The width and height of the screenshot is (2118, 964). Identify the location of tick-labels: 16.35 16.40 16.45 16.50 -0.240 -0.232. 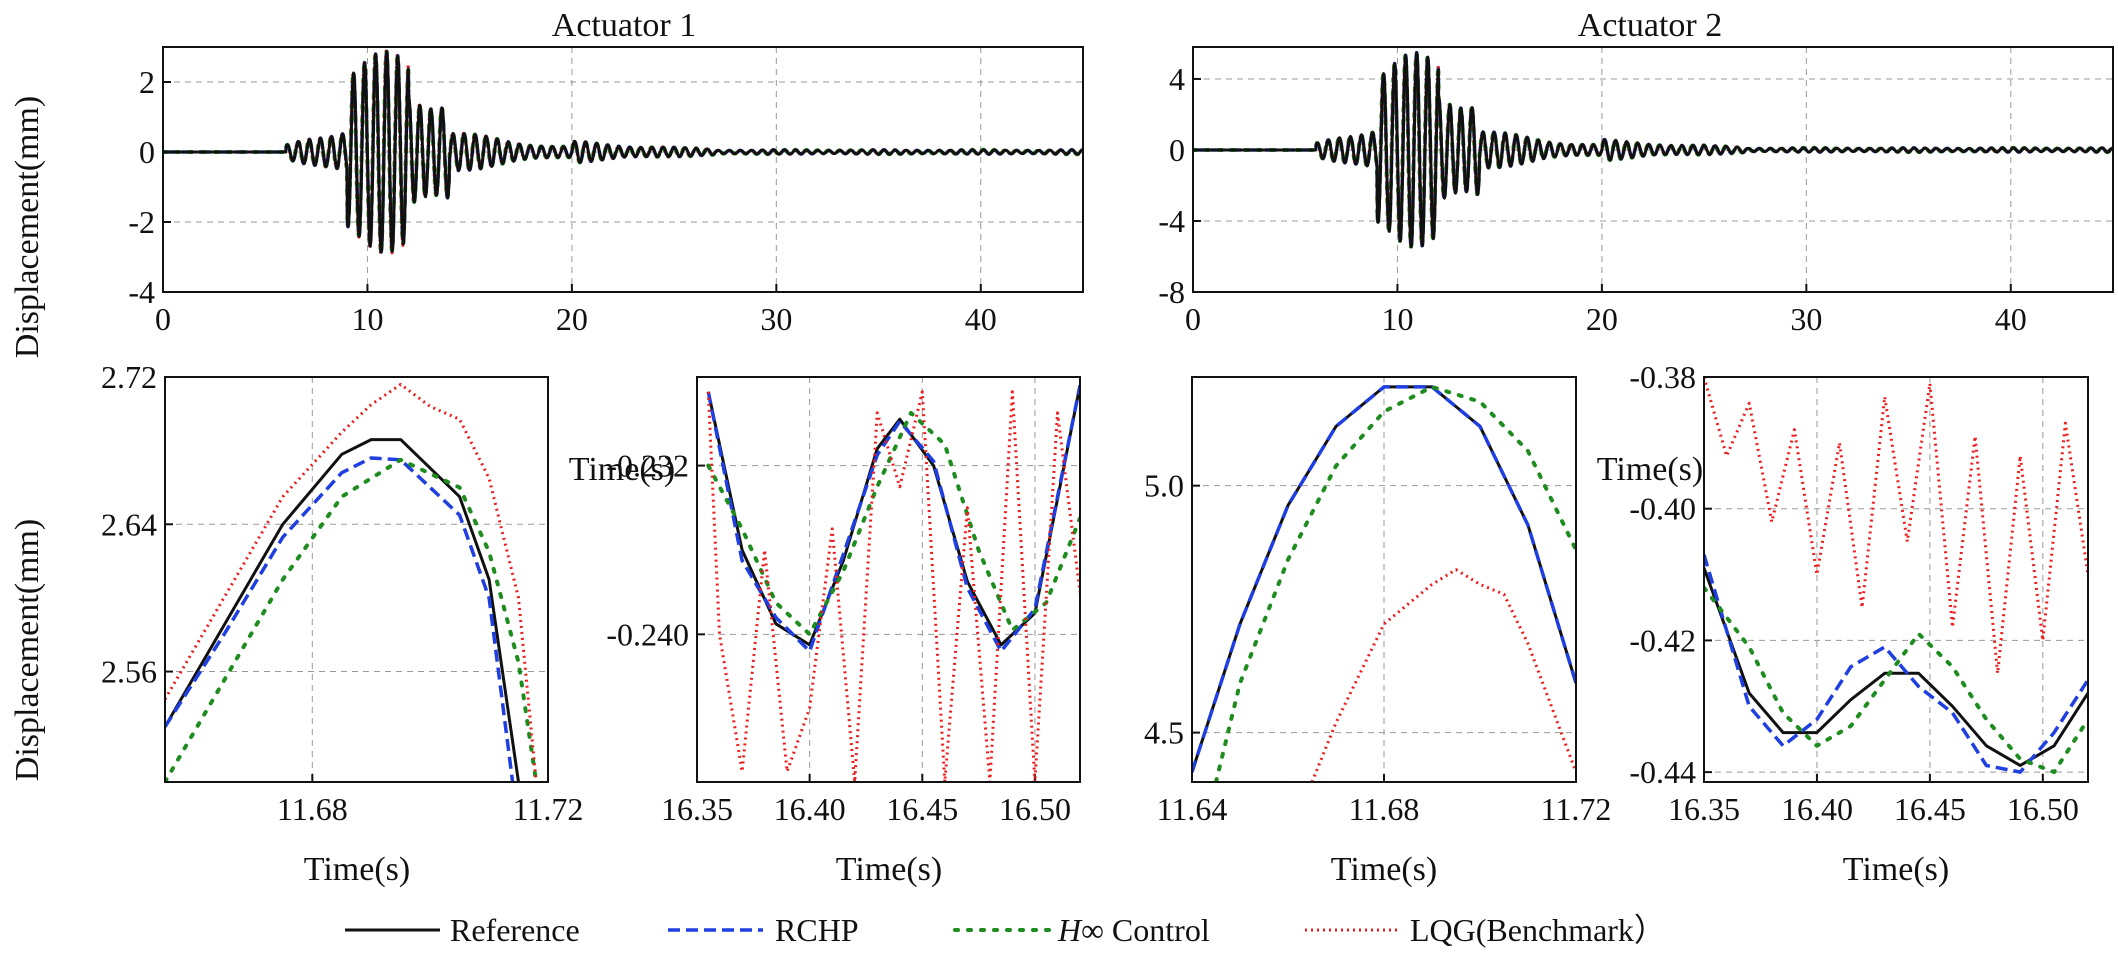
(838, 637).